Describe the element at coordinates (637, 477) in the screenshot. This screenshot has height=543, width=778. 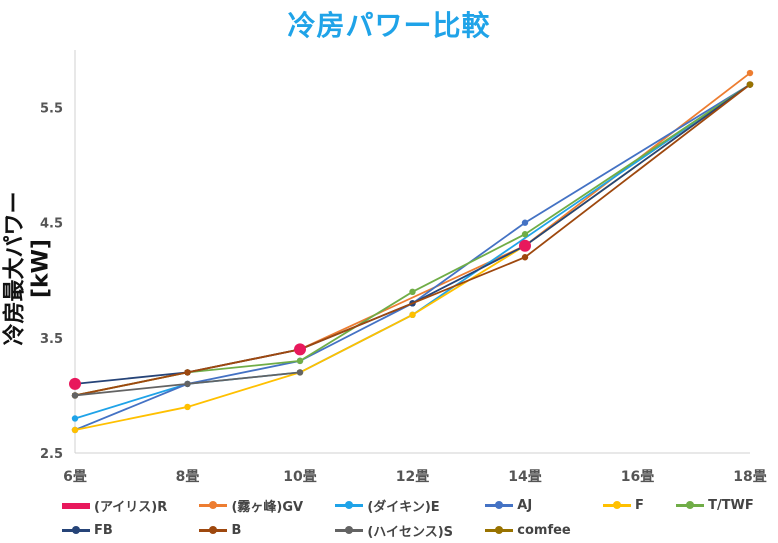
I see `x-tick-label: 16畳` at that location.